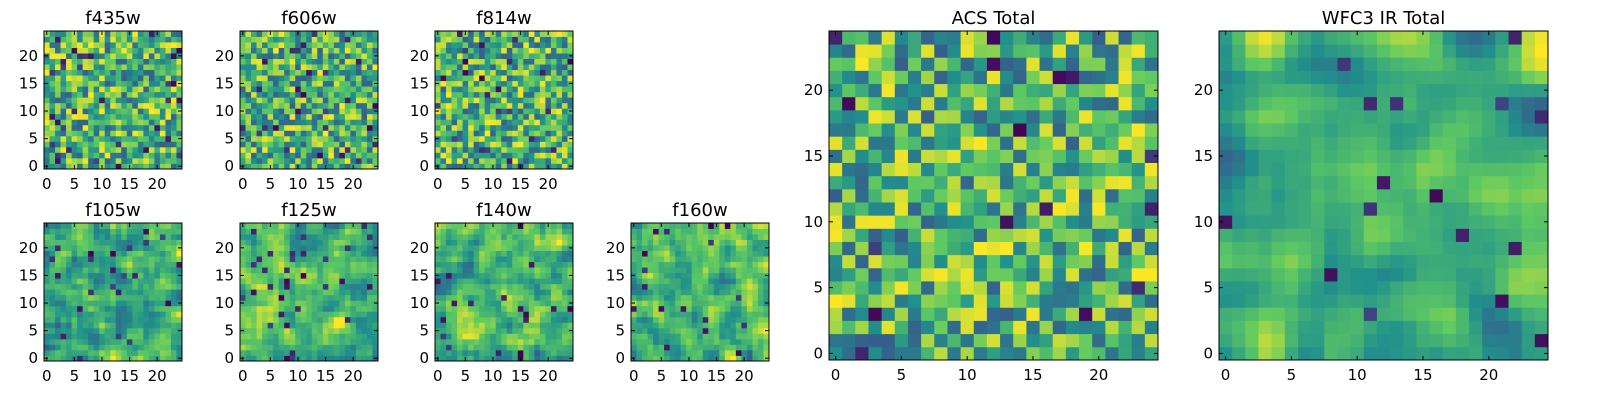 This screenshot has height=400, width=1600. What do you see at coordinates (224, 56) in the screenshot?
I see `y-tick-label: 20` at bounding box center [224, 56].